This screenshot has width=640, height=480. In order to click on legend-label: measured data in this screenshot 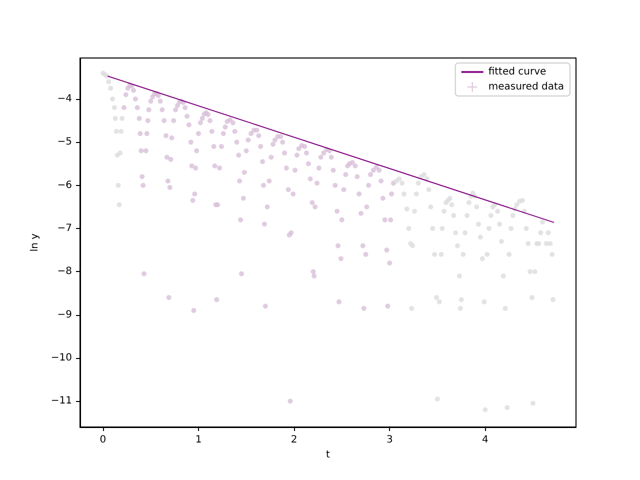, I will do `click(526, 87)`.